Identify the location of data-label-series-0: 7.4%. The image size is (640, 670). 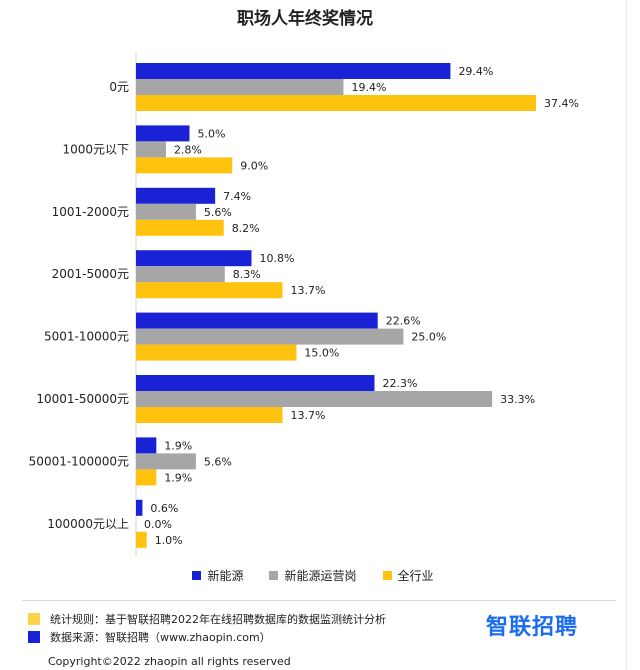
(237, 196).